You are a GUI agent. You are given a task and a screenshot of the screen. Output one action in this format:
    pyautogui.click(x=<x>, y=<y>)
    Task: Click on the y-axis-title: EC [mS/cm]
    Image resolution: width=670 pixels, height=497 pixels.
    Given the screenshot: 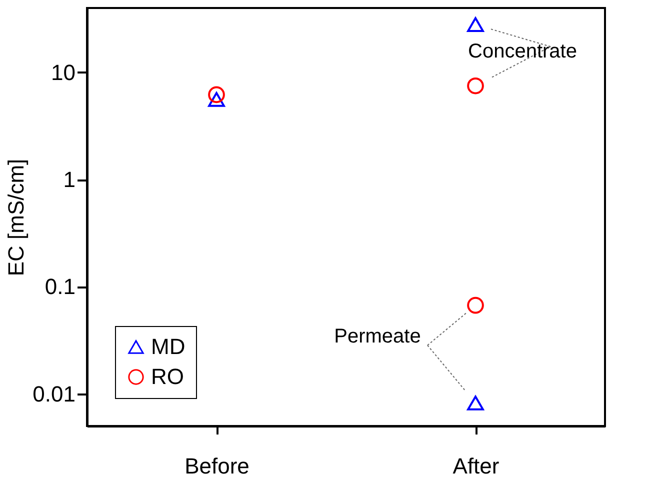 What is the action you would take?
    pyautogui.click(x=16, y=217)
    